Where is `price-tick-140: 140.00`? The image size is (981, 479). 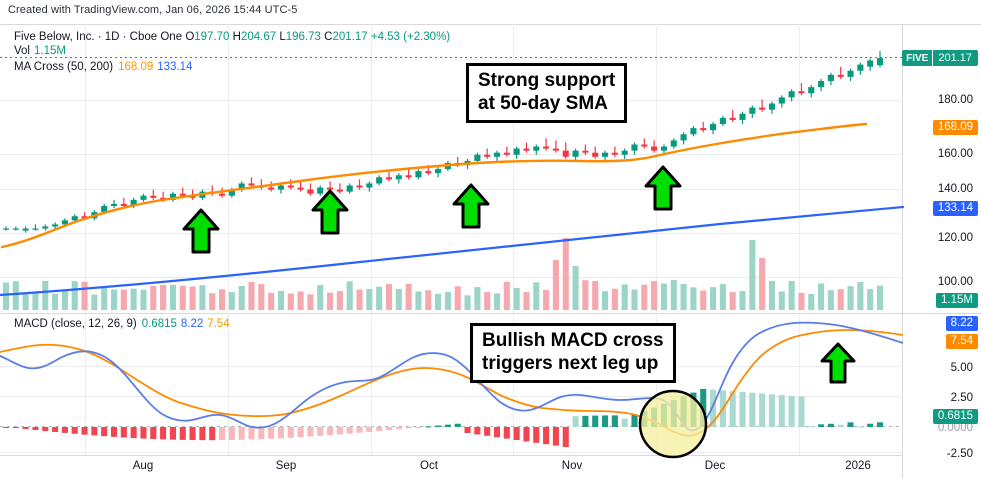 price-tick-140: 140.00 is located at coordinates (955, 189).